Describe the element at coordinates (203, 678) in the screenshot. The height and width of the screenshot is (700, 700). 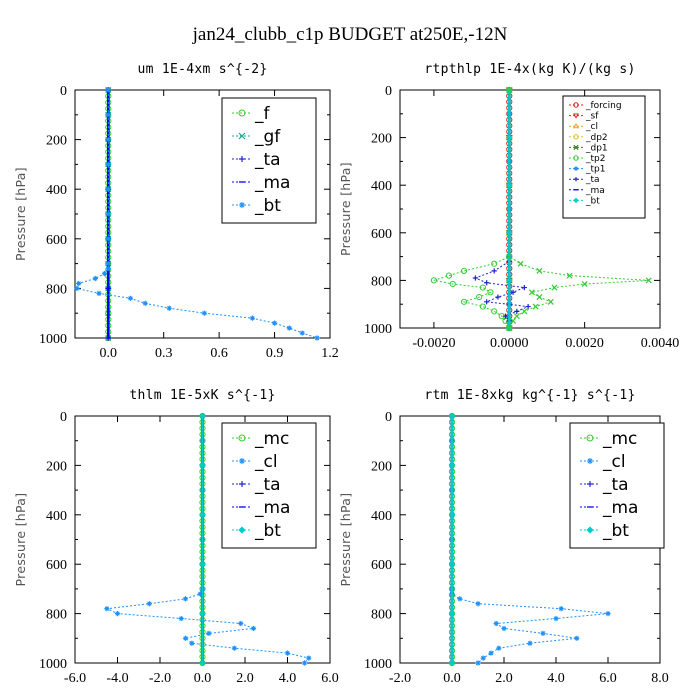
I see `x-tick-label: 0.0` at that location.